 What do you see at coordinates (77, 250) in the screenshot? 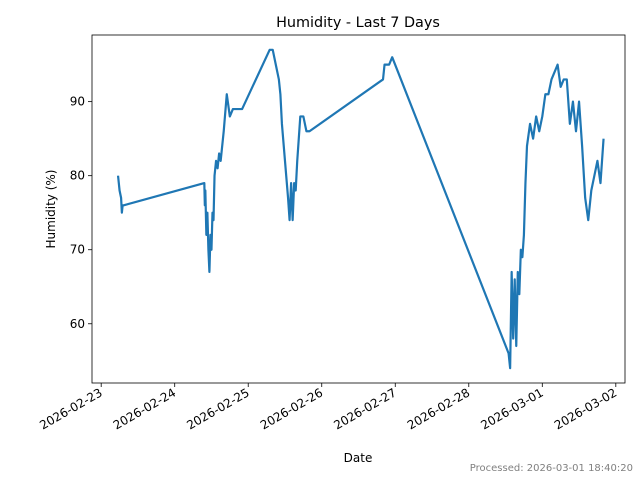
I see `y-tick-label: 70` at bounding box center [77, 250].